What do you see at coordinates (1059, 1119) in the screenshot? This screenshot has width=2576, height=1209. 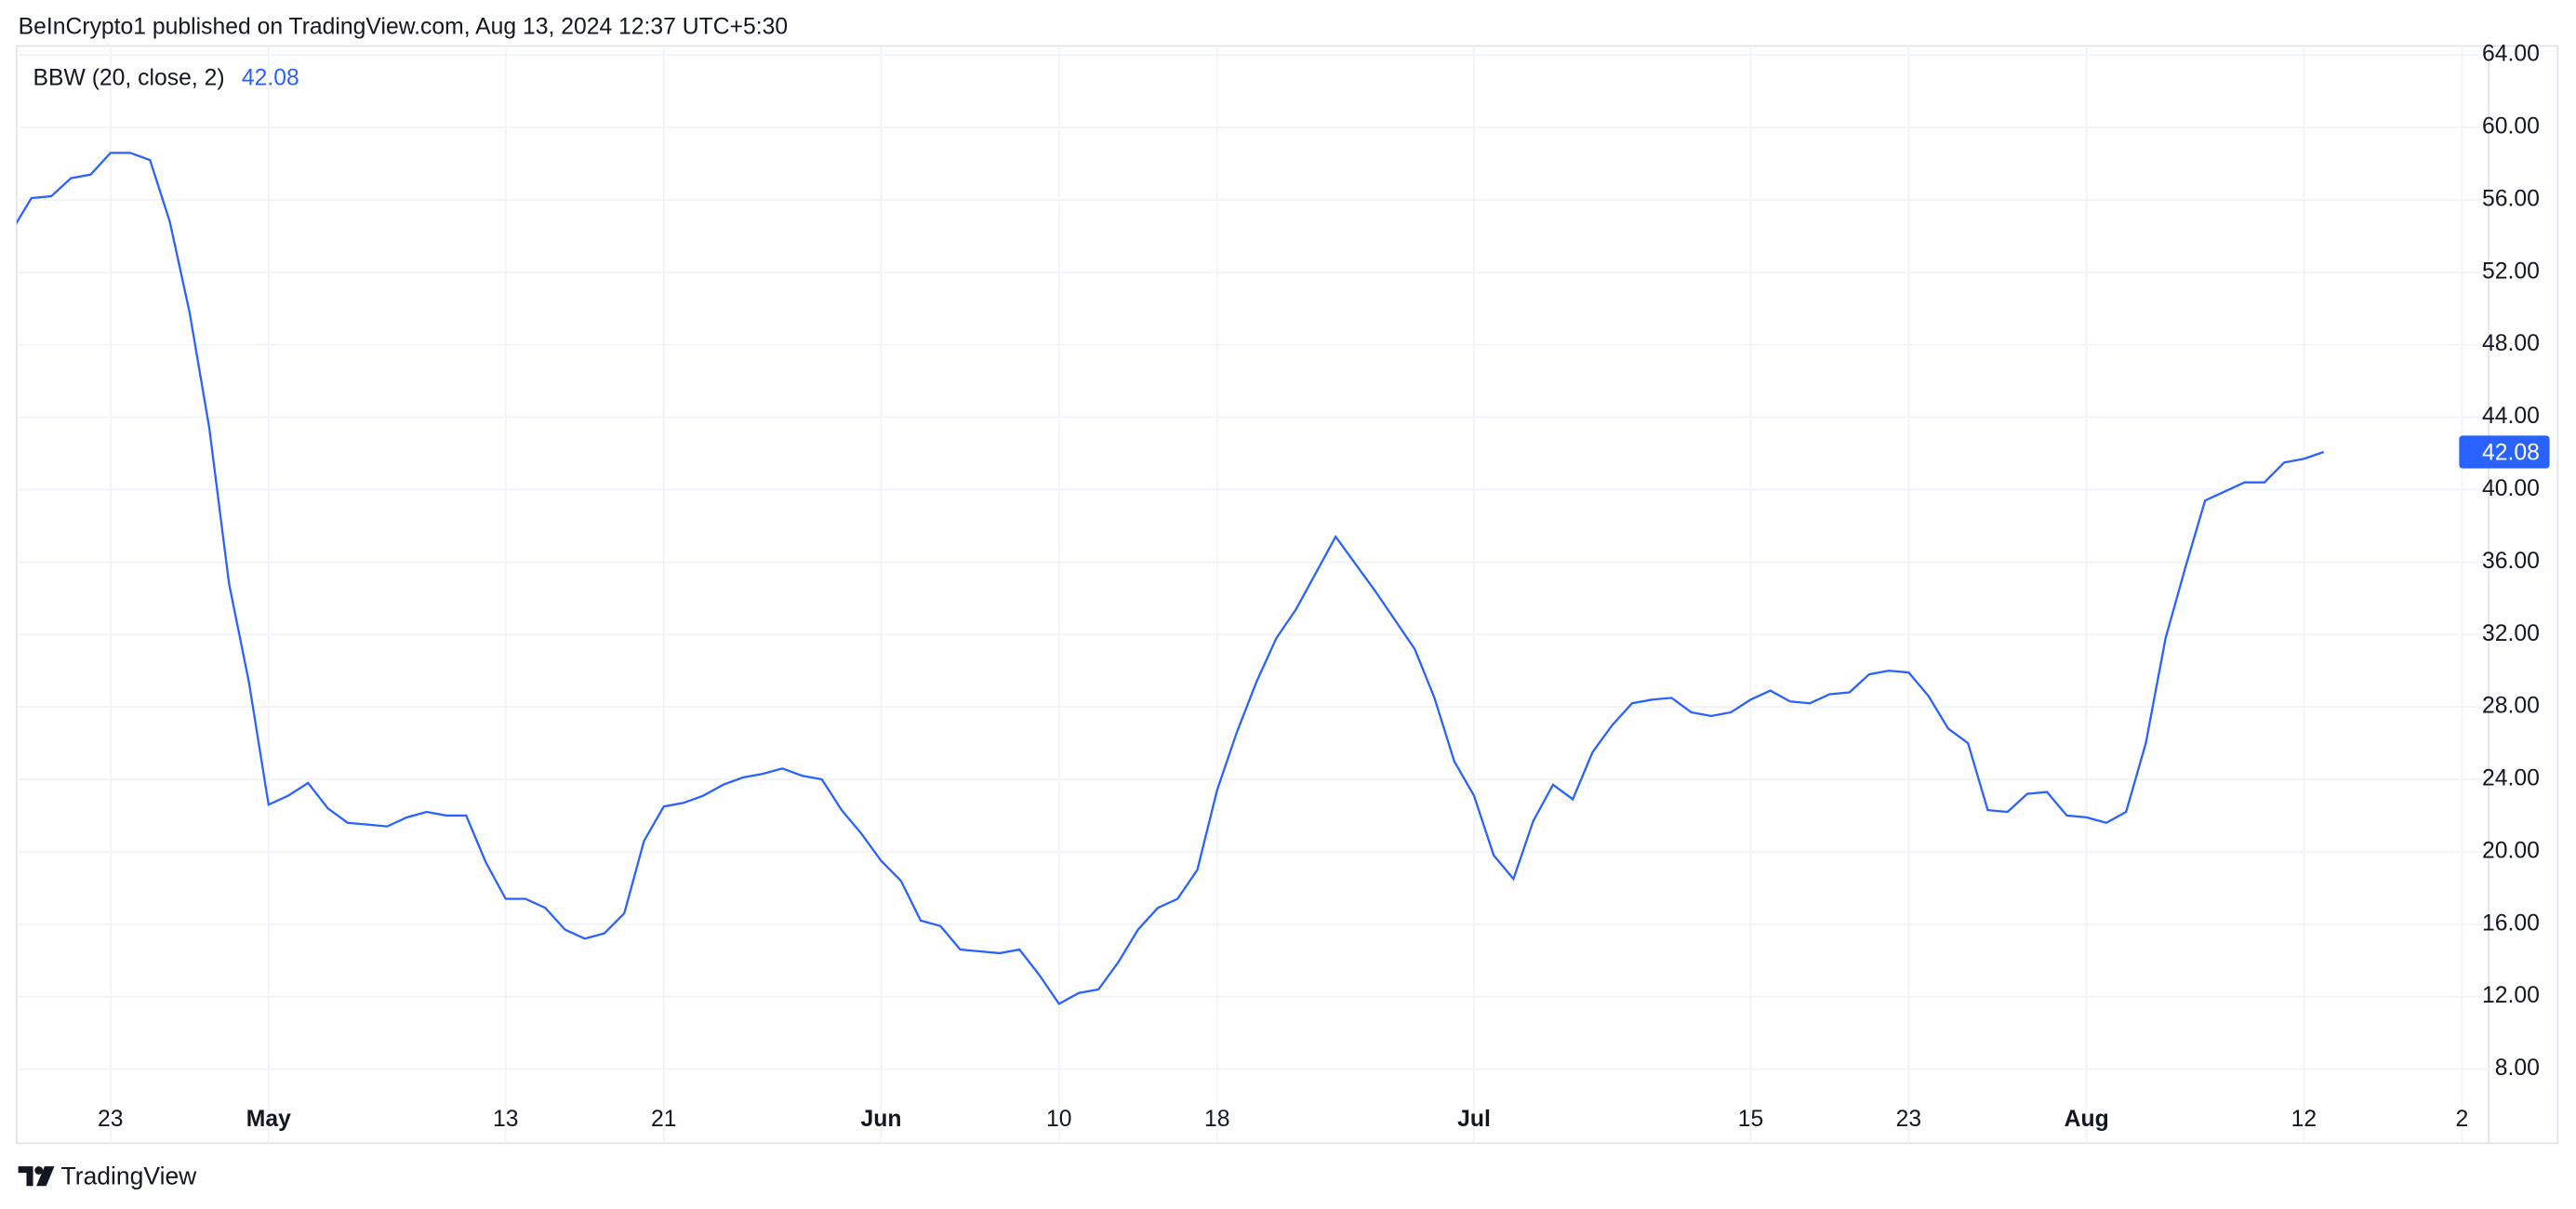 I see `x-tick-label: 10` at bounding box center [1059, 1119].